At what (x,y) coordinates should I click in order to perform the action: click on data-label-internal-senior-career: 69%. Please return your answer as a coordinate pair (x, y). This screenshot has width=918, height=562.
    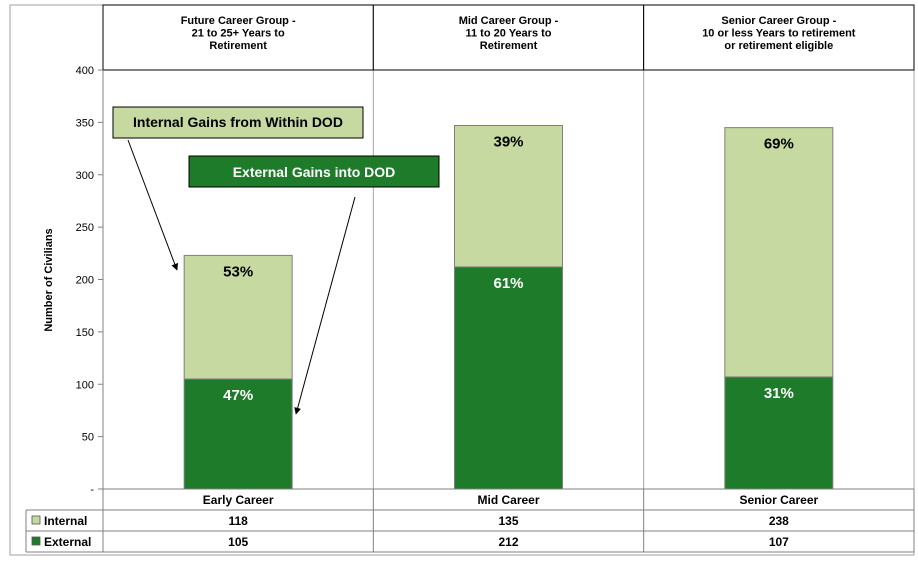
    Looking at the image, I should click on (779, 144).